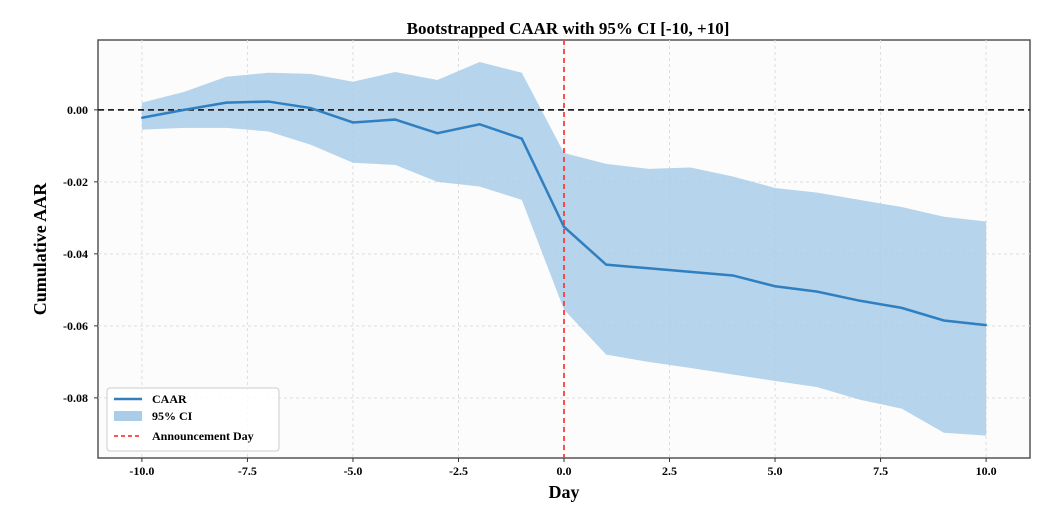  I want to click on legend: CAAR 95% CI Announcement Day, so click(193, 419).